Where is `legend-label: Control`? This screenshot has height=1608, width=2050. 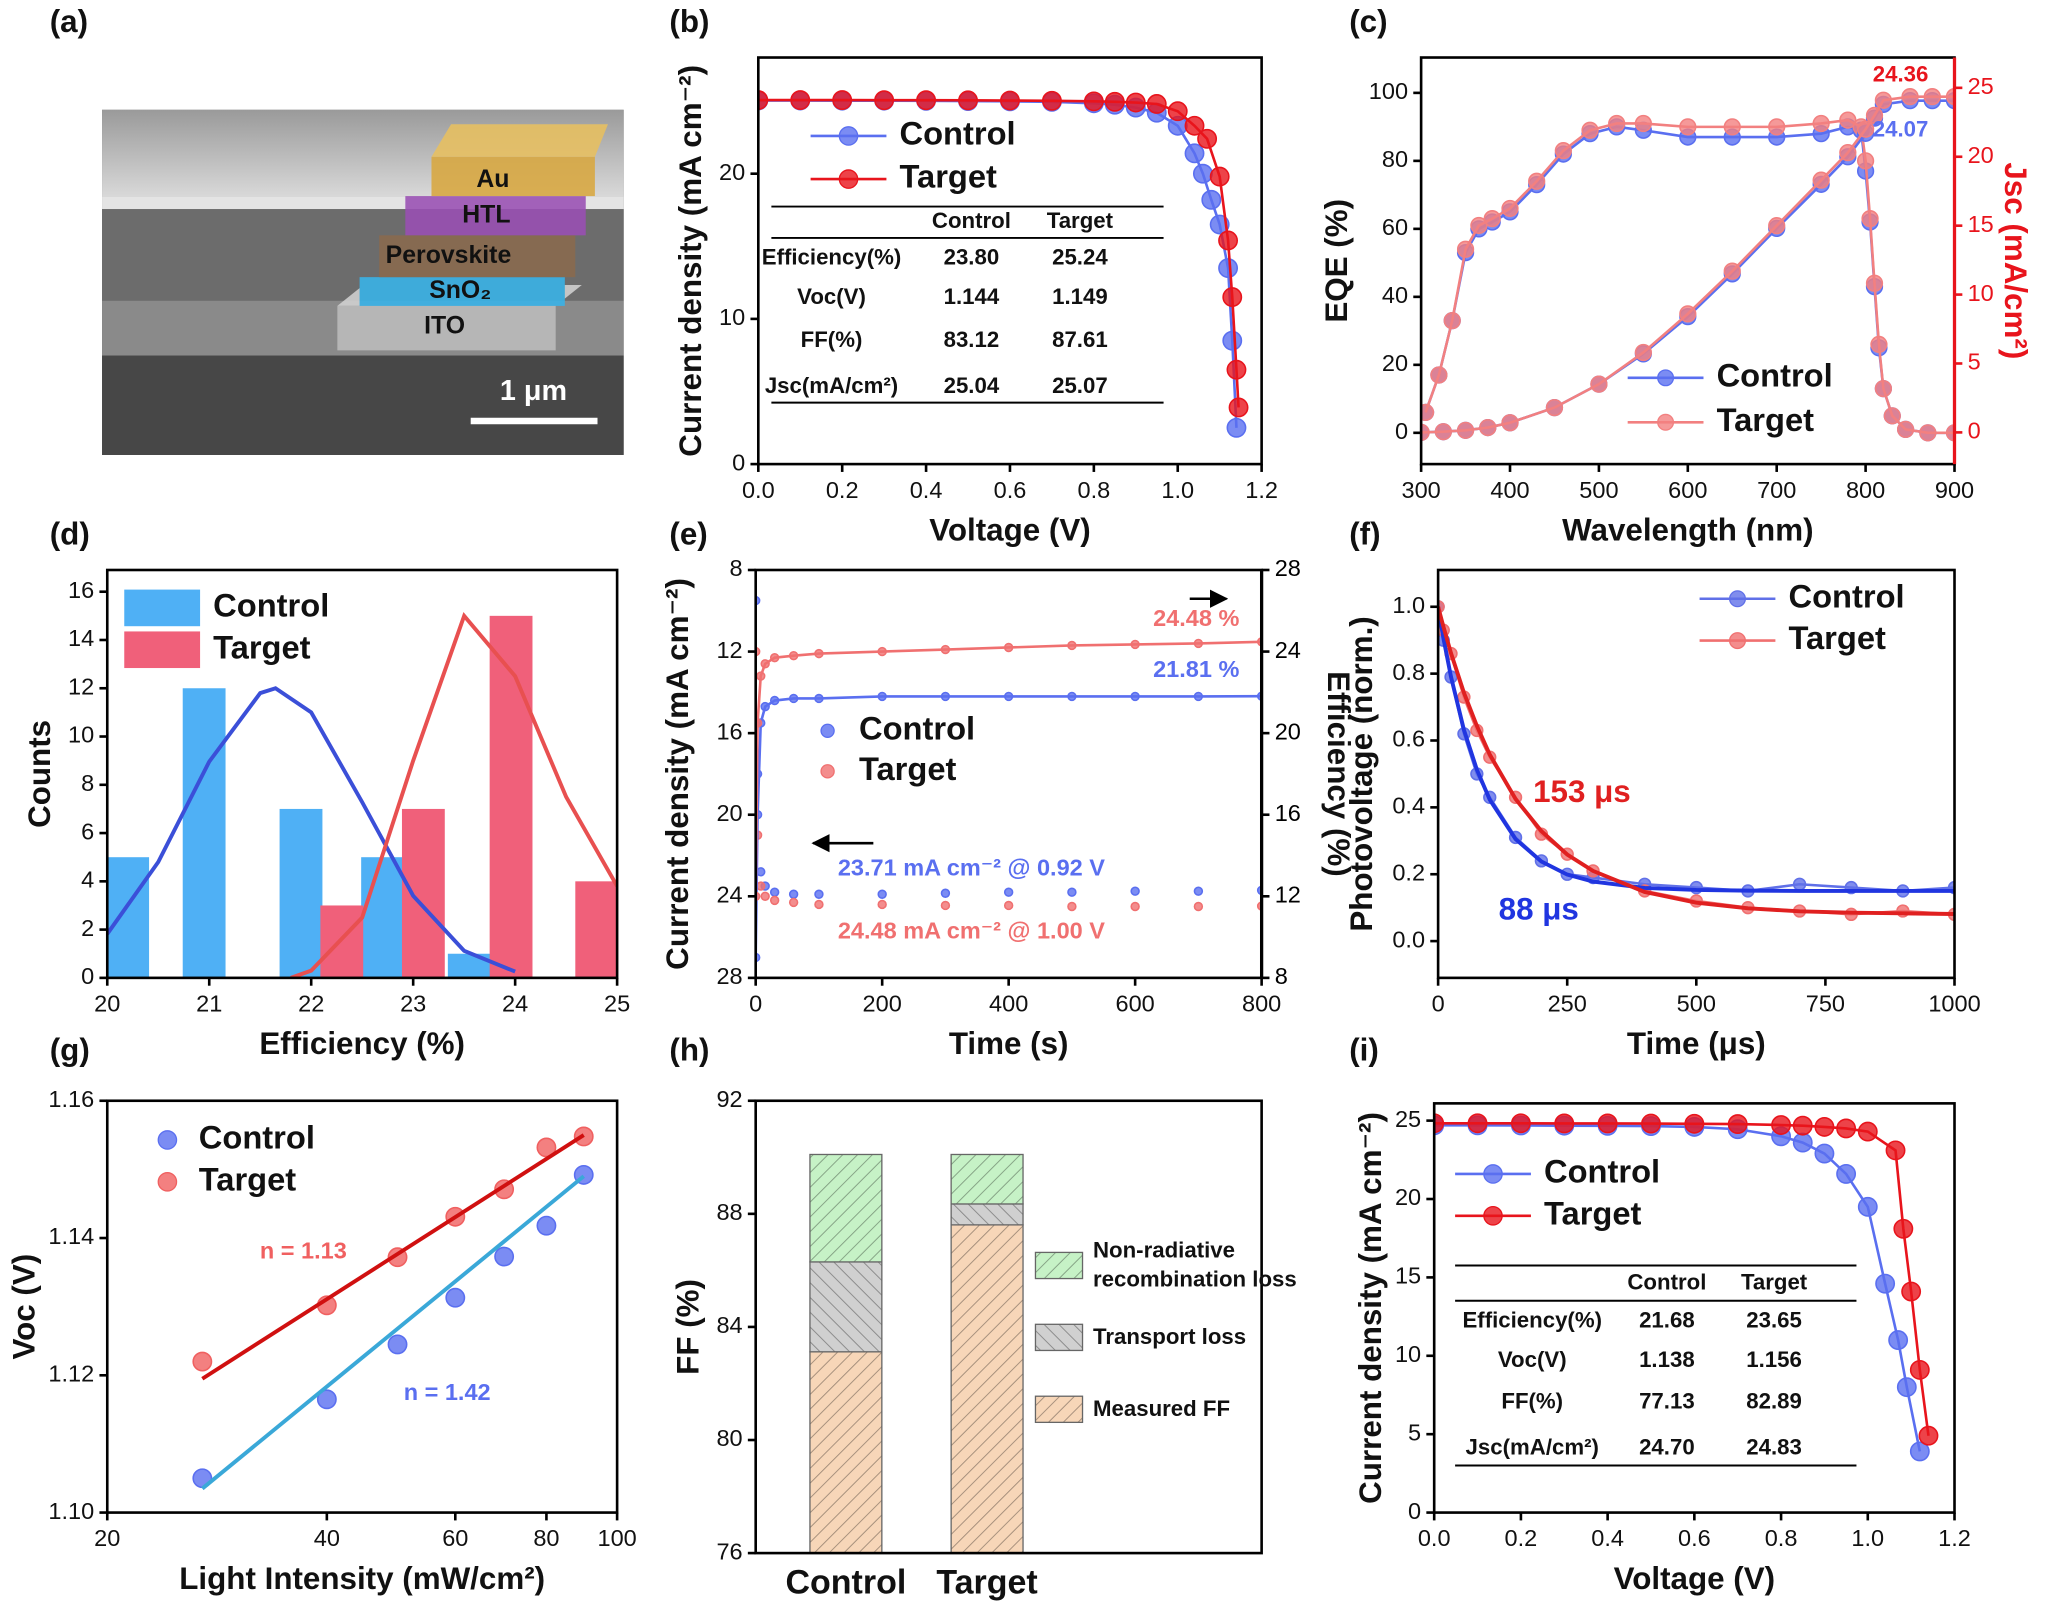 legend-label: Control is located at coordinates (1775, 374).